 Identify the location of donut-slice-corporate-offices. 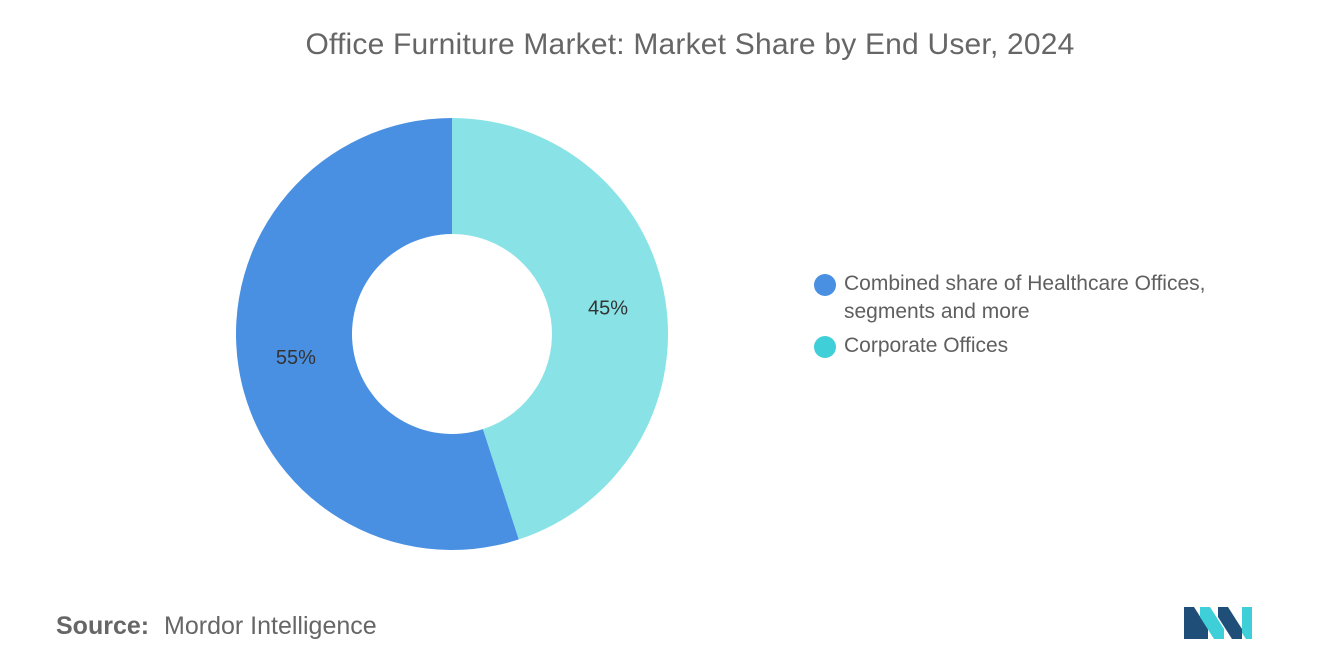
(560, 329).